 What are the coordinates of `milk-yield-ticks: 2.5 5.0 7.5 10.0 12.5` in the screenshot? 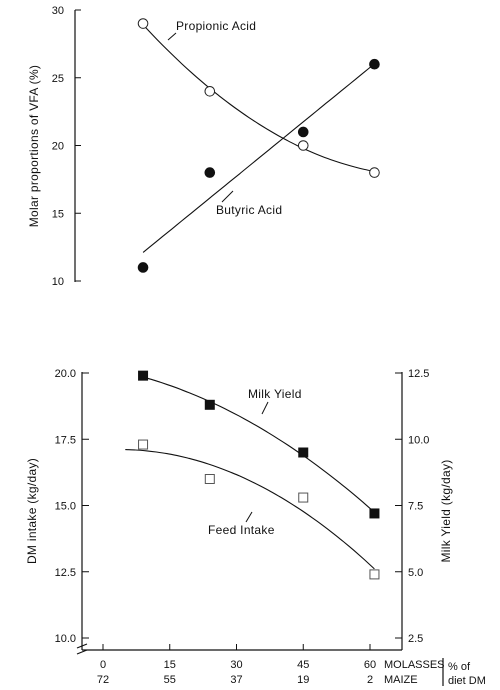 It's located at (412, 506).